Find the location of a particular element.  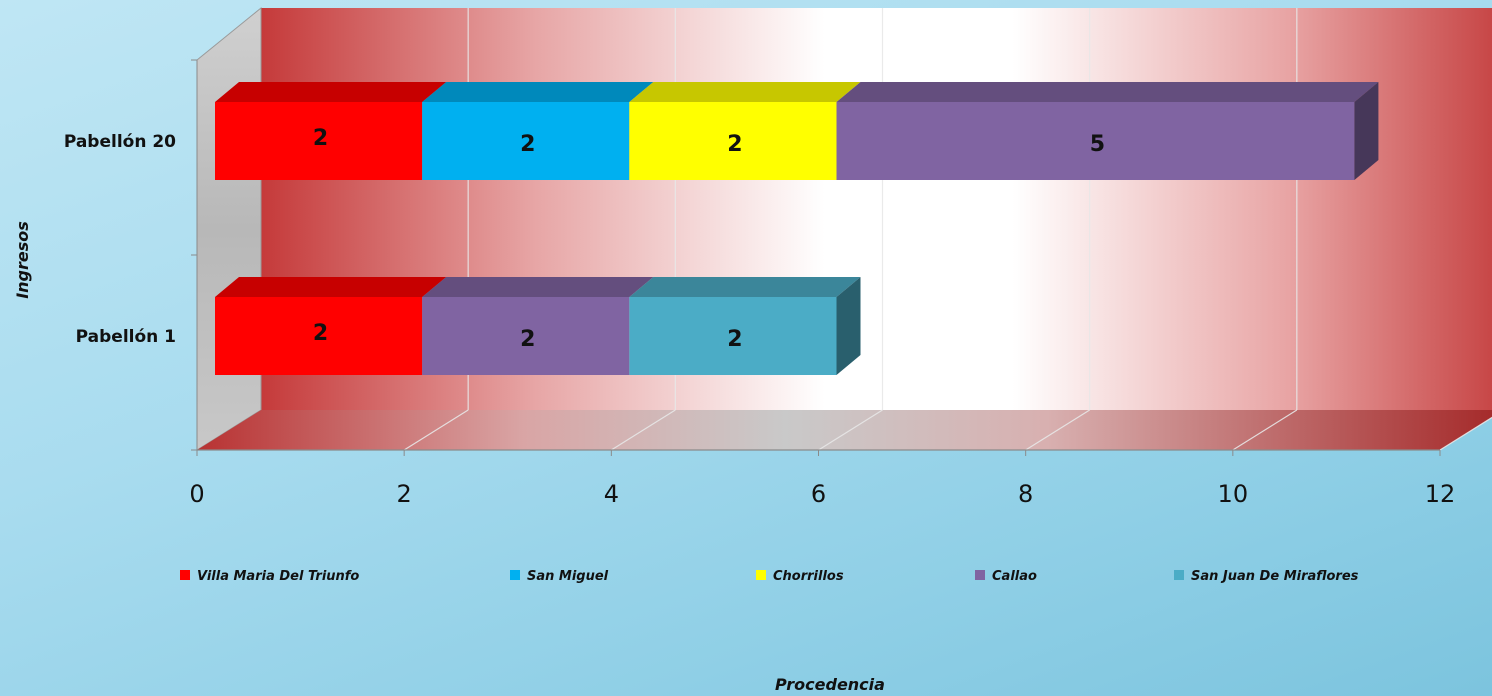

x-tick-label: 2 is located at coordinates (404, 494).